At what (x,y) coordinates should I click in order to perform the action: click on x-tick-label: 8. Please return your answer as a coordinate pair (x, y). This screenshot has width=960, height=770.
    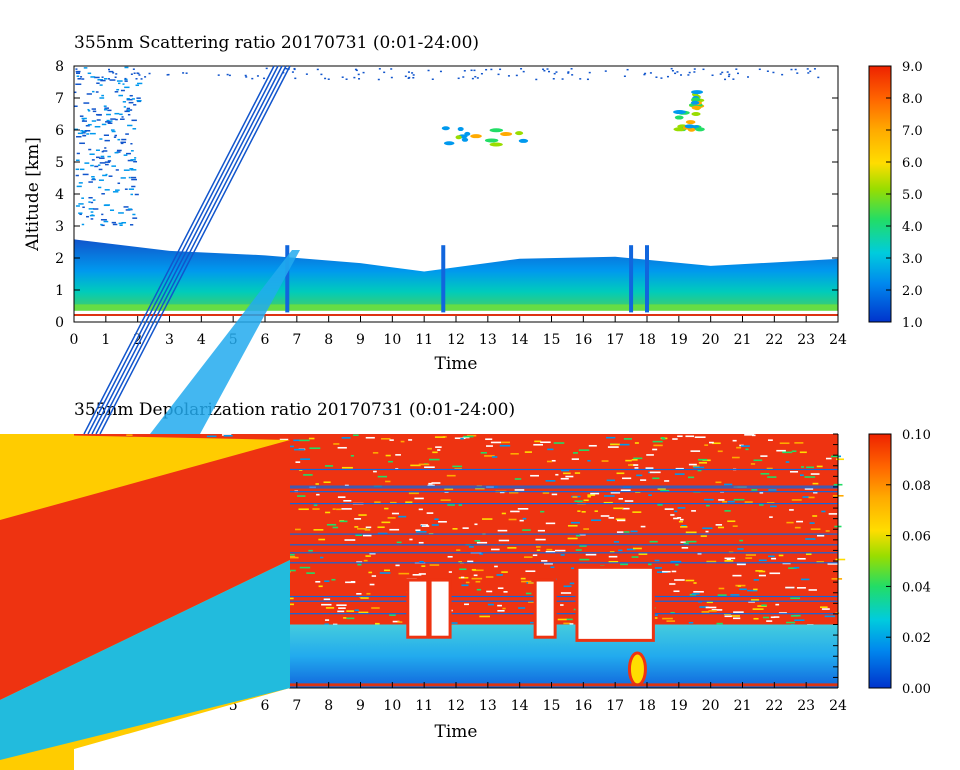
    Looking at the image, I should click on (328, 340).